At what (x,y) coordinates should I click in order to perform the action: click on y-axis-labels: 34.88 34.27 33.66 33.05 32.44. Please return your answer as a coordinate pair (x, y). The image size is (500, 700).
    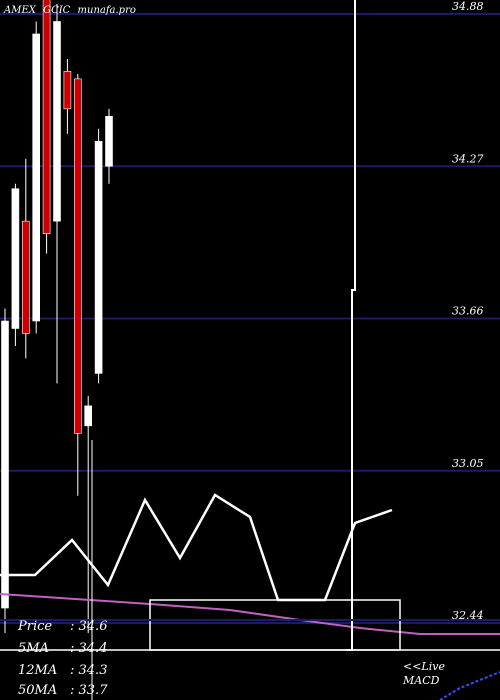
    Looking at the image, I should click on (468, 311).